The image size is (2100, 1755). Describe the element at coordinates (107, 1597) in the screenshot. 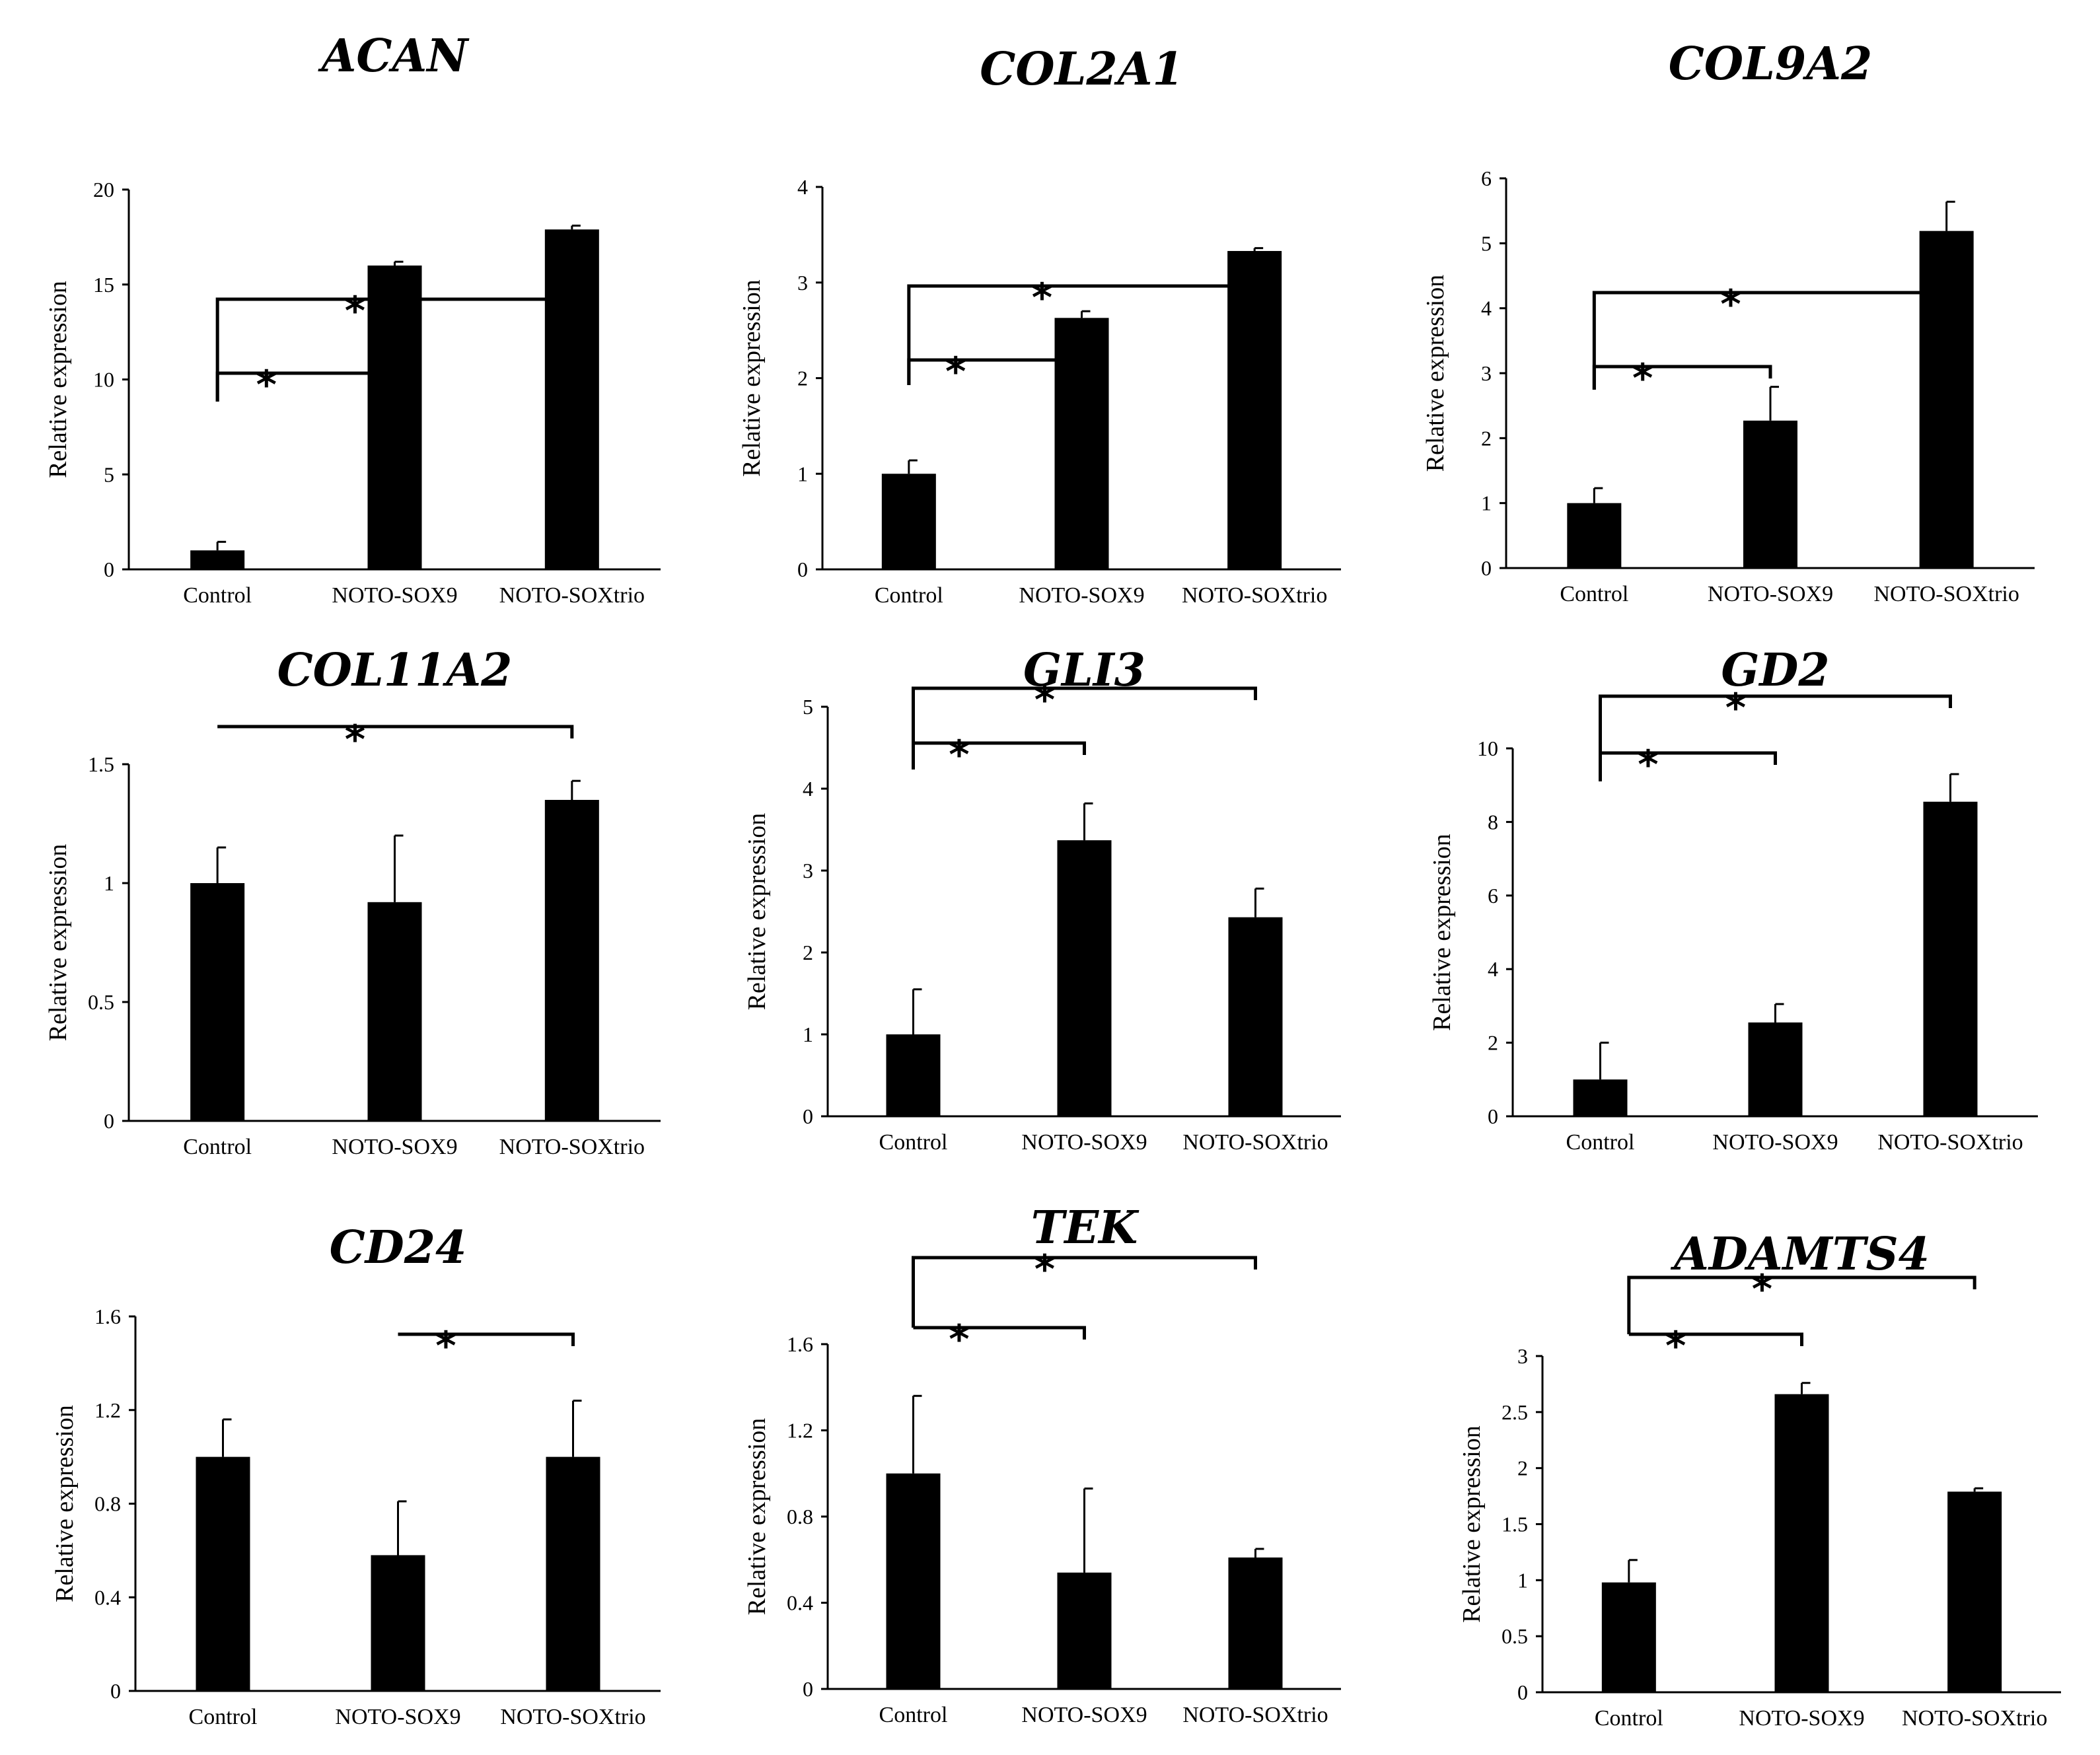

I see `y-tick-label: 0.4` at that location.